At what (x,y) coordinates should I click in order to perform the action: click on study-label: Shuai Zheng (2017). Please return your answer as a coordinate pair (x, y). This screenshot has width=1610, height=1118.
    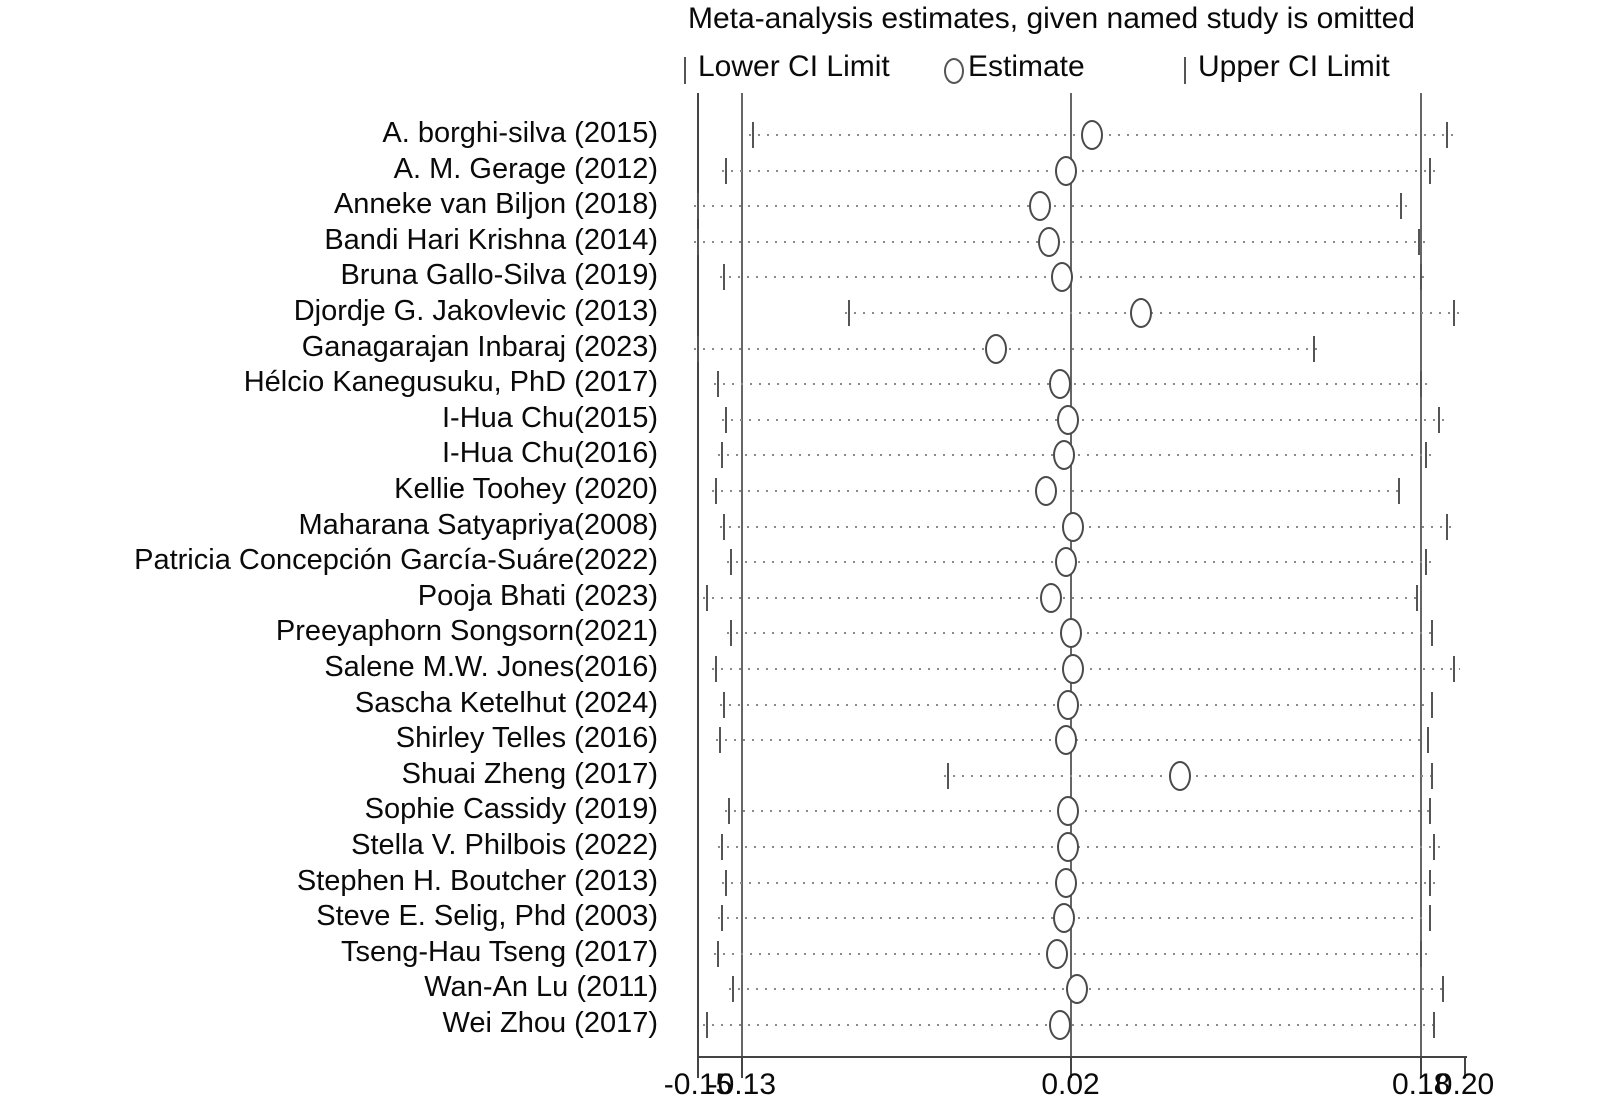
    Looking at the image, I should click on (529, 773).